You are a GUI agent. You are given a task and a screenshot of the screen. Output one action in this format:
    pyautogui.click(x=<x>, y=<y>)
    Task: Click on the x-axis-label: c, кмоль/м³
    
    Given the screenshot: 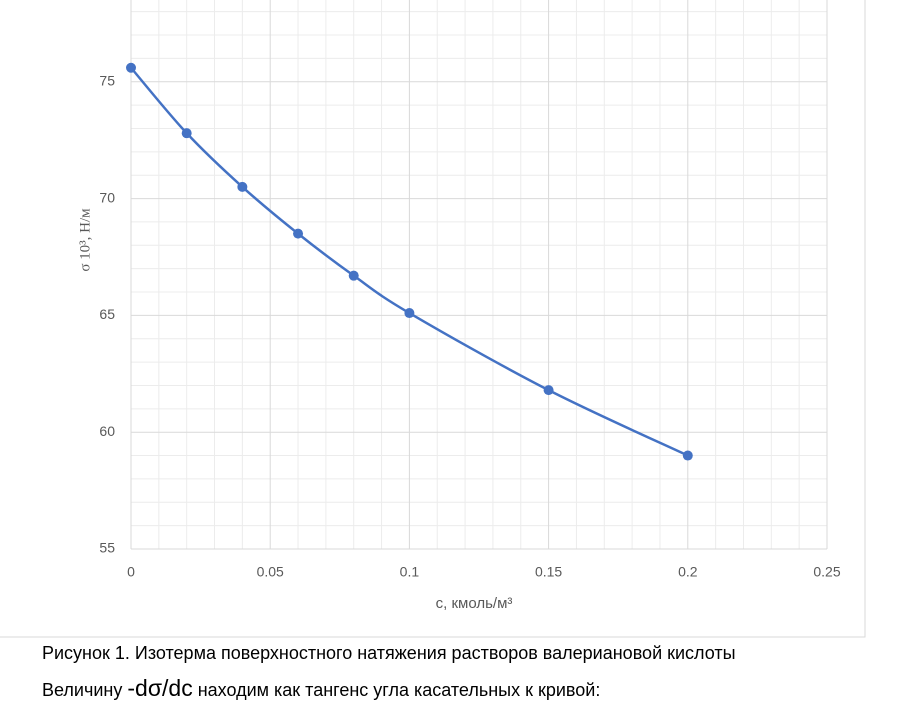 What is the action you would take?
    pyautogui.click(x=474, y=603)
    